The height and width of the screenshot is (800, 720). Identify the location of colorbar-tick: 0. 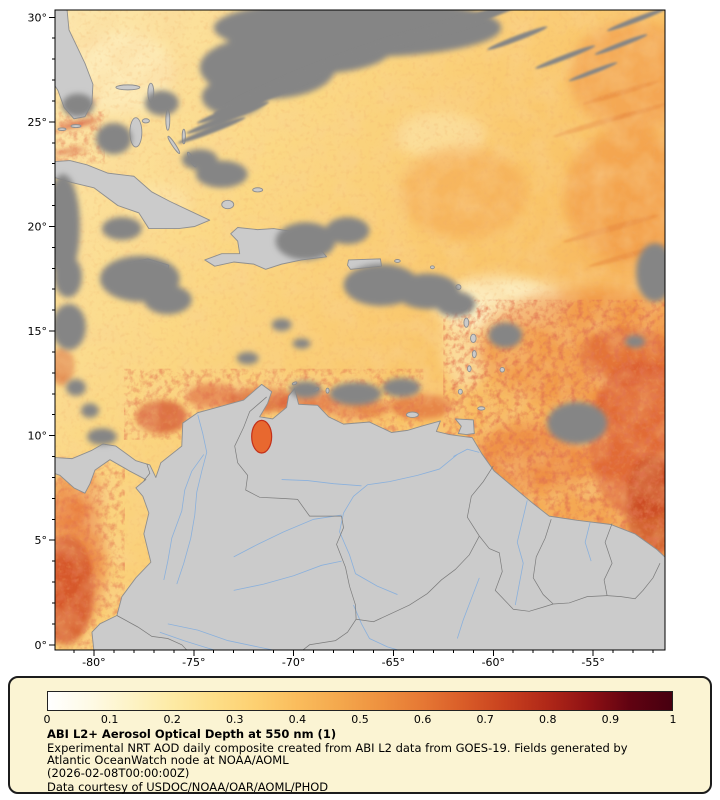
(47, 719).